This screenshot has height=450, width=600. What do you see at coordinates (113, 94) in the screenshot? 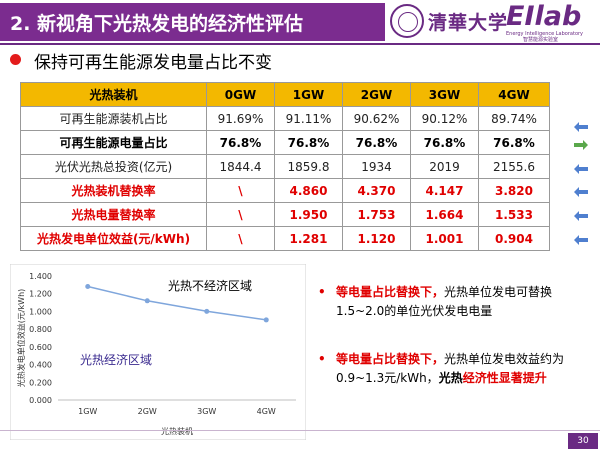
I see `table-header-cell: 光热装机` at bounding box center [113, 94].